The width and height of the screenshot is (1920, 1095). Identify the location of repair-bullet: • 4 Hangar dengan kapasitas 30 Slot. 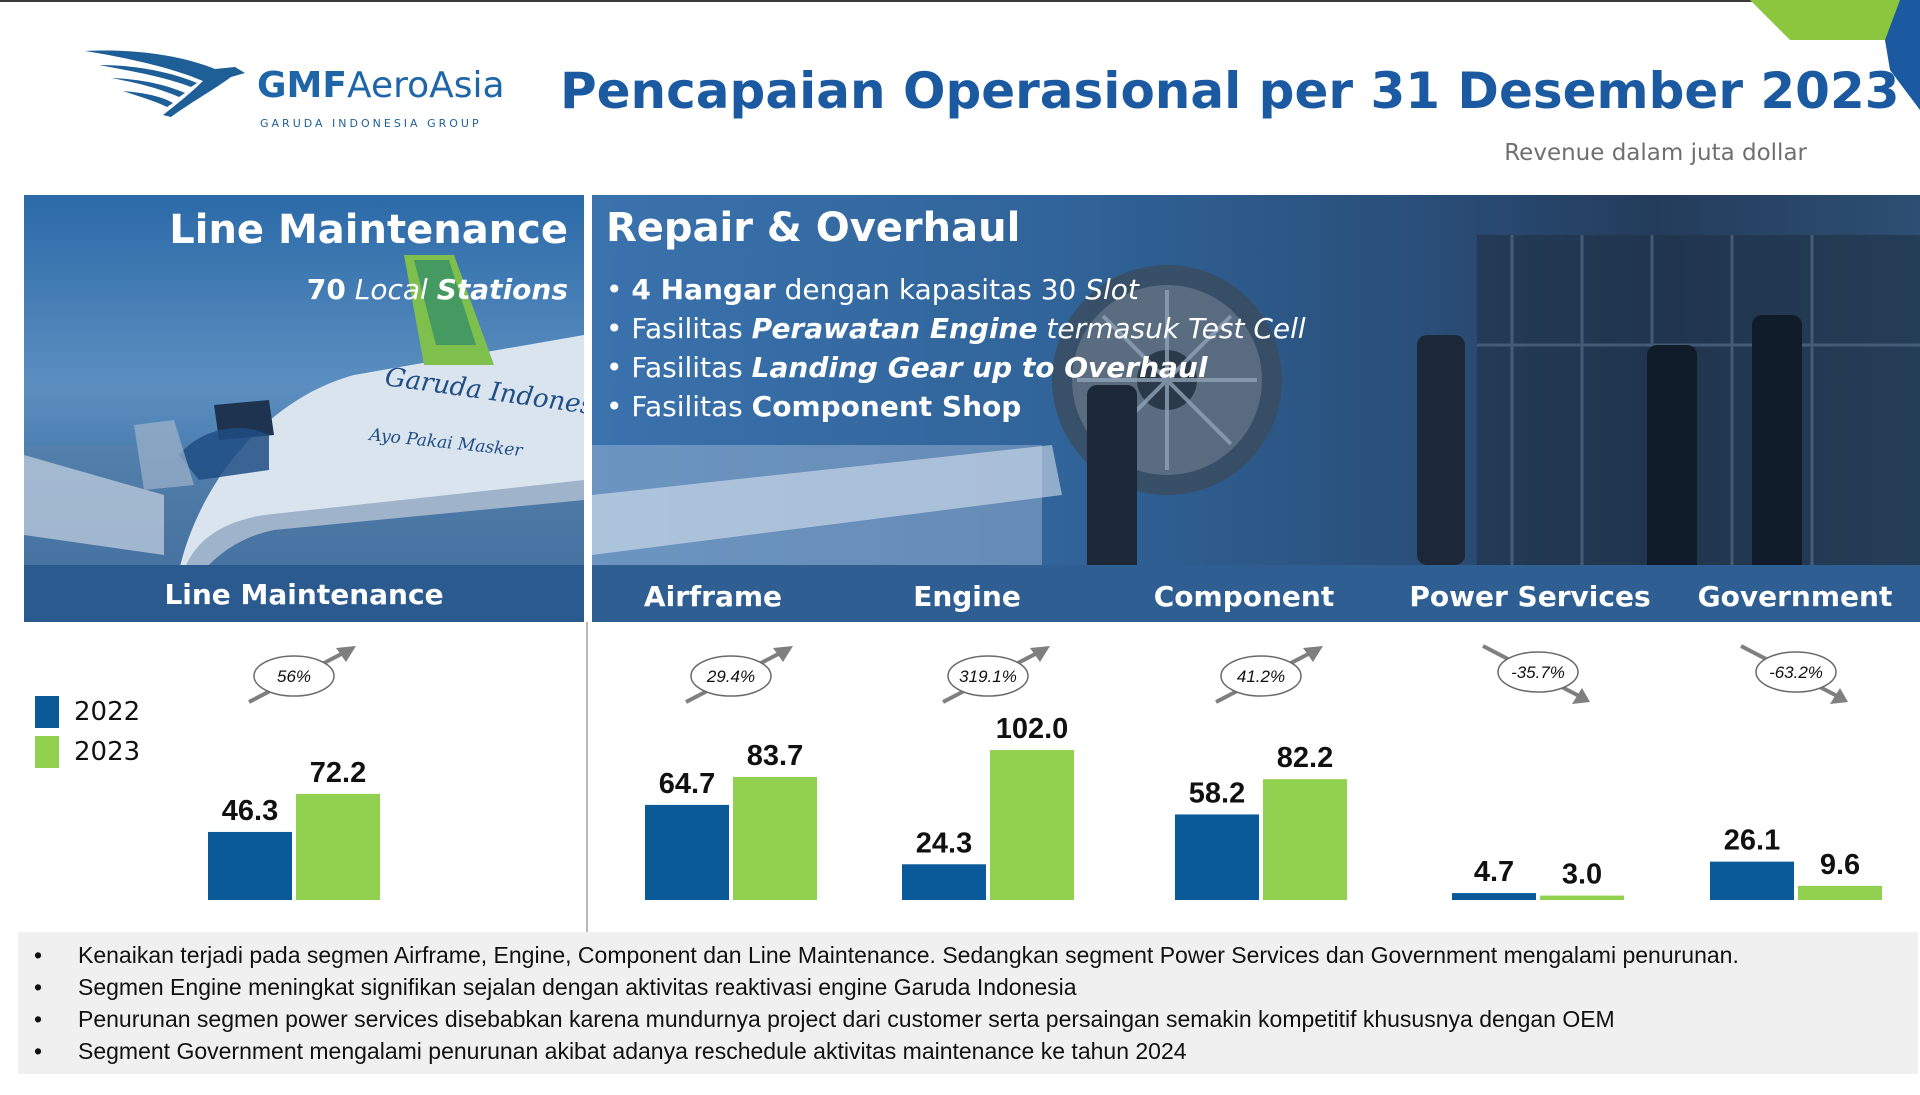
(872, 289).